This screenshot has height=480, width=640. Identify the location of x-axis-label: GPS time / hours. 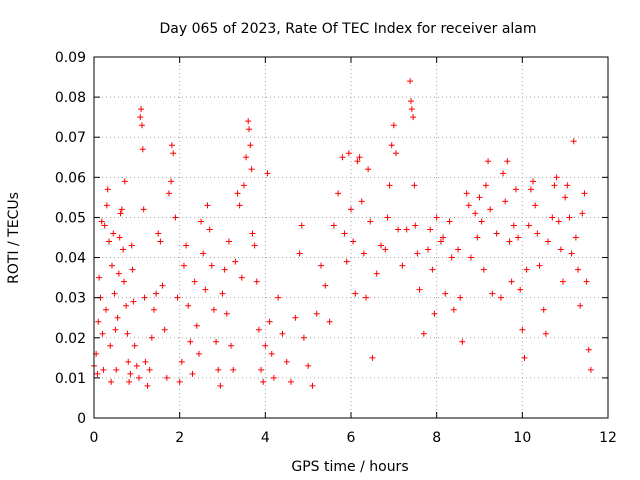
(349, 467).